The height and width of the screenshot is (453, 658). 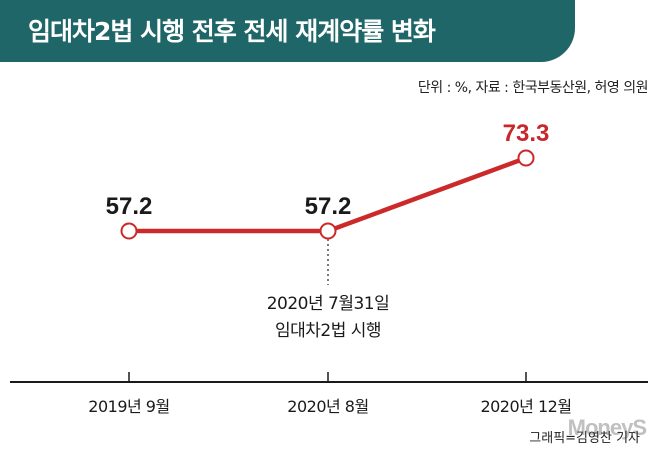 What do you see at coordinates (584, 438) in the screenshot?
I see `graphic-credit: 그래픽=김영찬 기자` at bounding box center [584, 438].